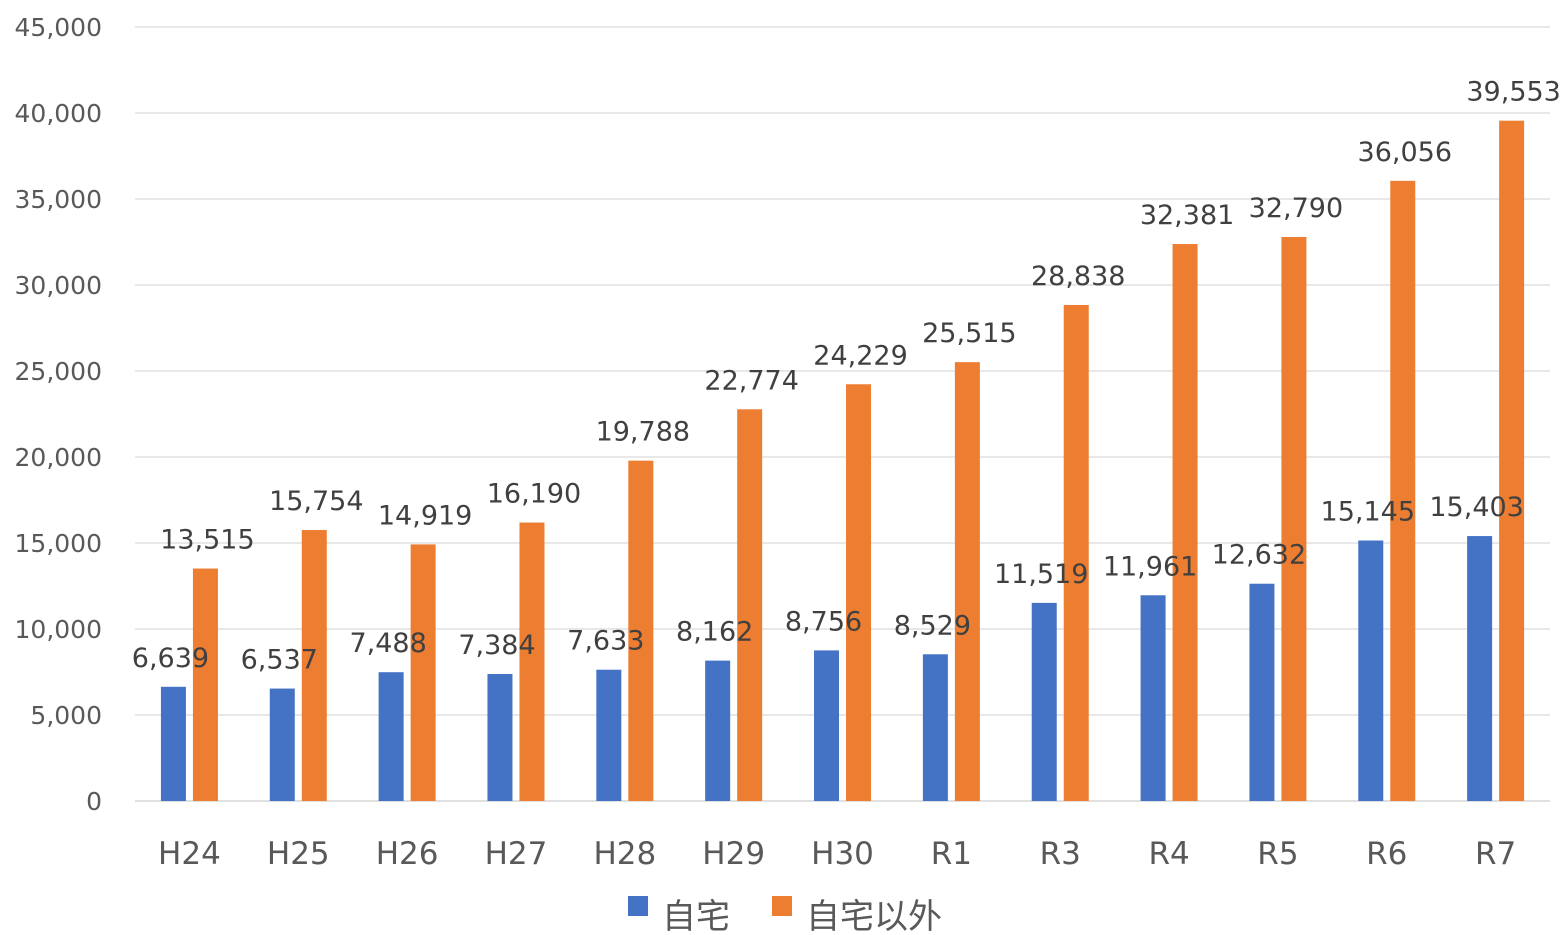 This screenshot has width=1562, height=935. I want to click on data-label: 36,056, so click(1405, 152).